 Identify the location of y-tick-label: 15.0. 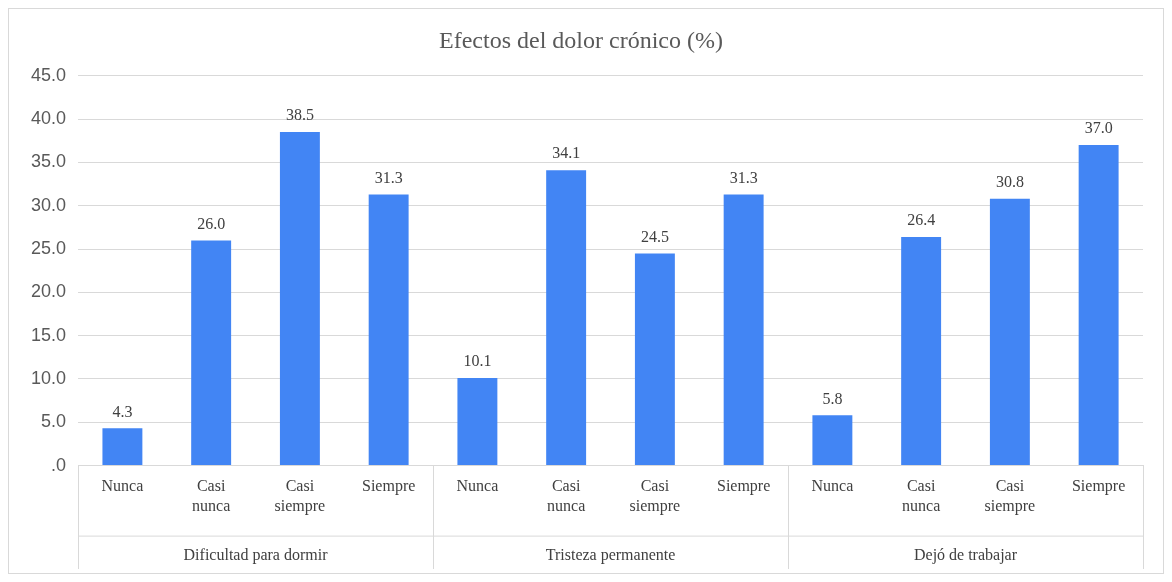
(48, 334).